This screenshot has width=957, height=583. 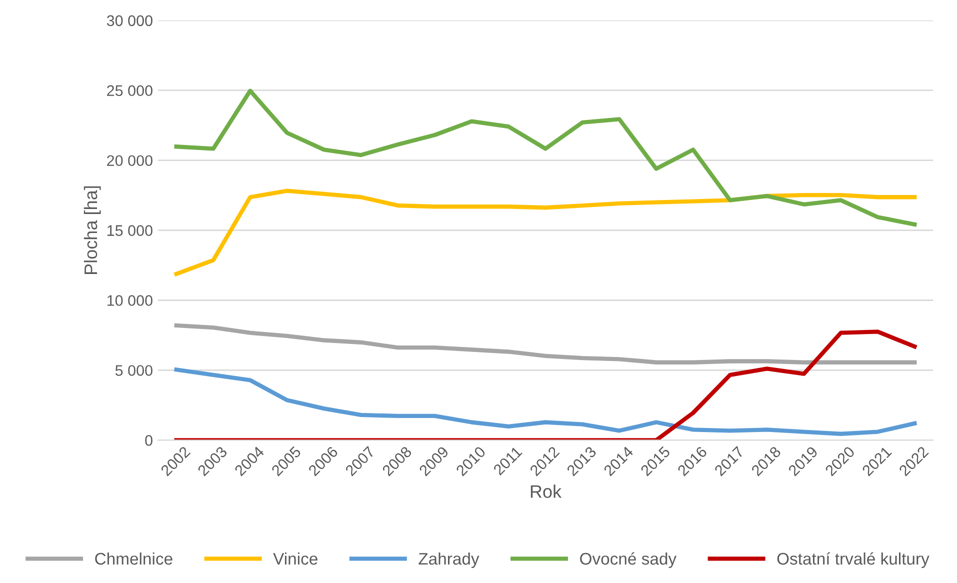 What do you see at coordinates (546, 491) in the screenshot?
I see `x-axis-title: Rok` at bounding box center [546, 491].